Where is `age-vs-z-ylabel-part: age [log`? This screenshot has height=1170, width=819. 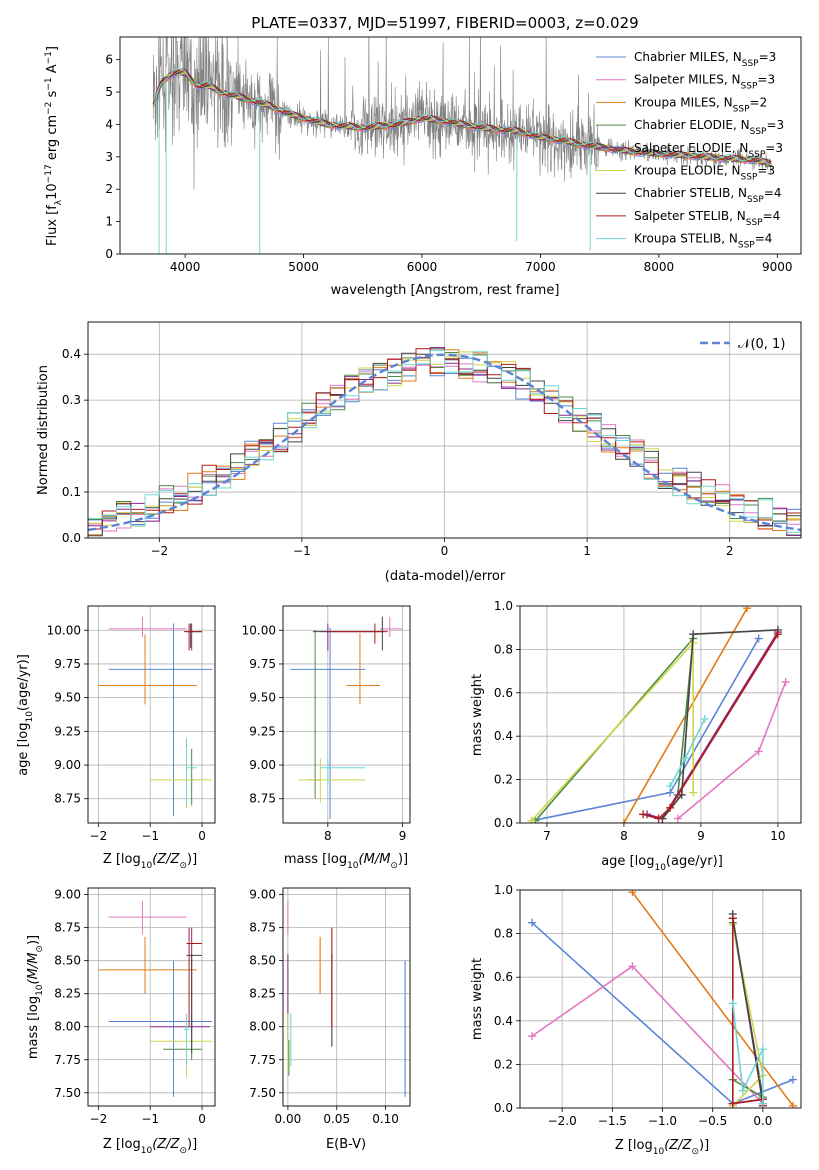 age-vs-z-ylabel-part: age [log is located at coordinates (23, 749).